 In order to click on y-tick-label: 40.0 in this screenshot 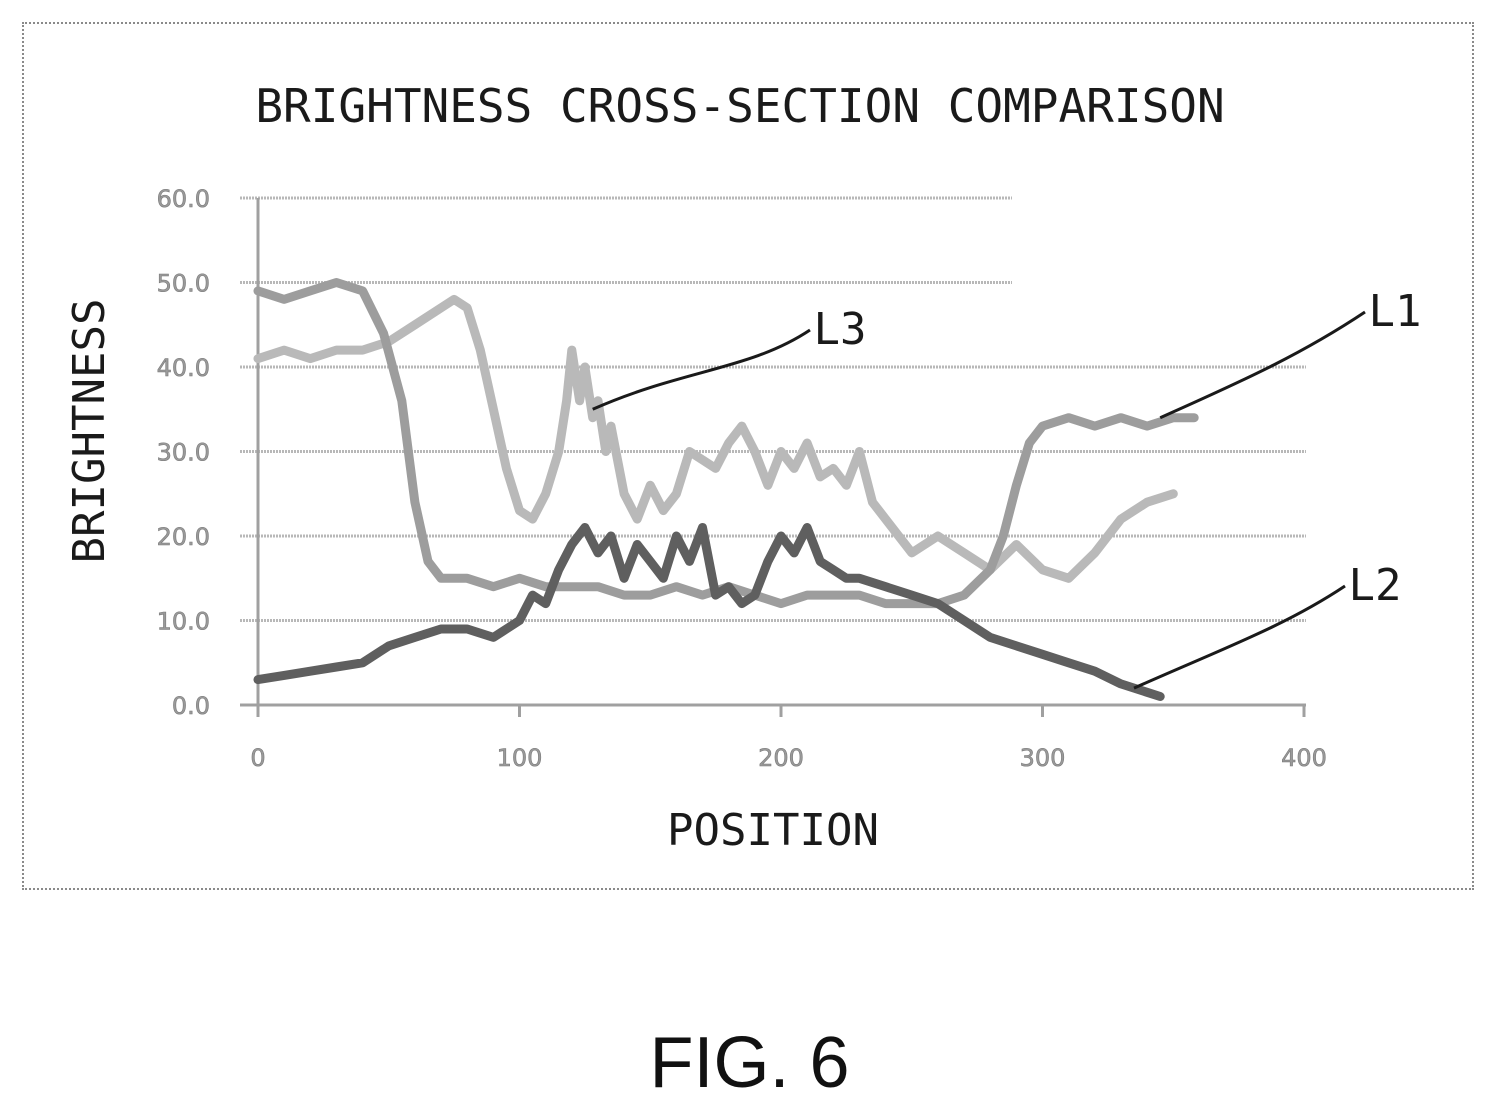, I will do `click(183, 368)`.